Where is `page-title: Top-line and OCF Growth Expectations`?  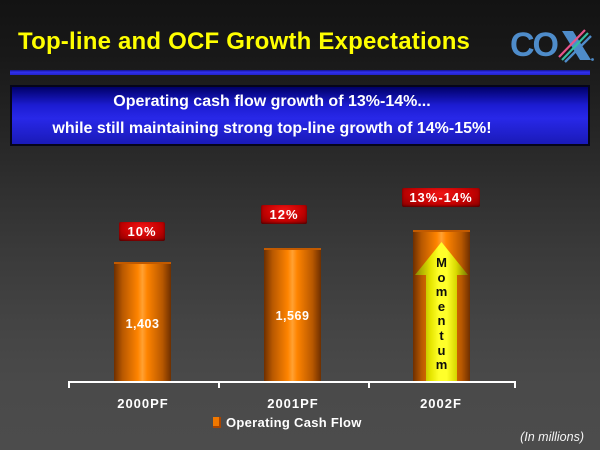 page-title: Top-line and OCF Growth Expectations is located at coordinates (244, 41).